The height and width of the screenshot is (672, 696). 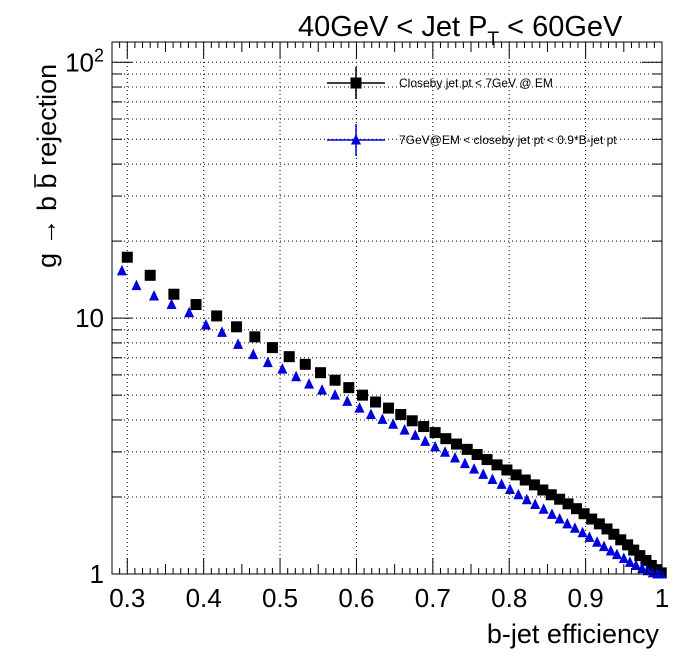 I want to click on y-tick-label: 1, so click(x=97, y=574).